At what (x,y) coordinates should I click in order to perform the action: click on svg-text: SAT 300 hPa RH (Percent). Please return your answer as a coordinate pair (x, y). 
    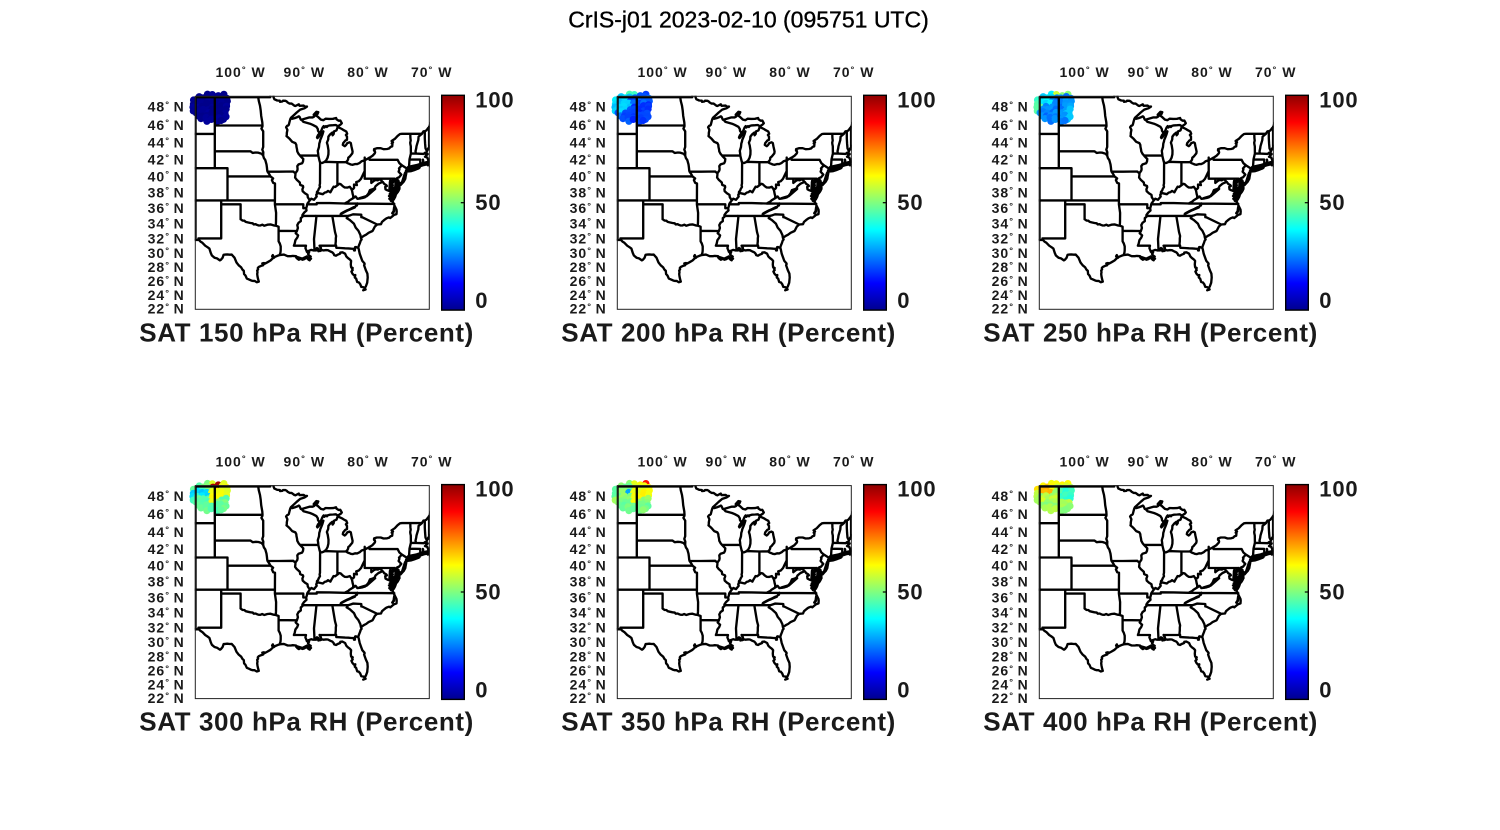
    Looking at the image, I should click on (306, 722).